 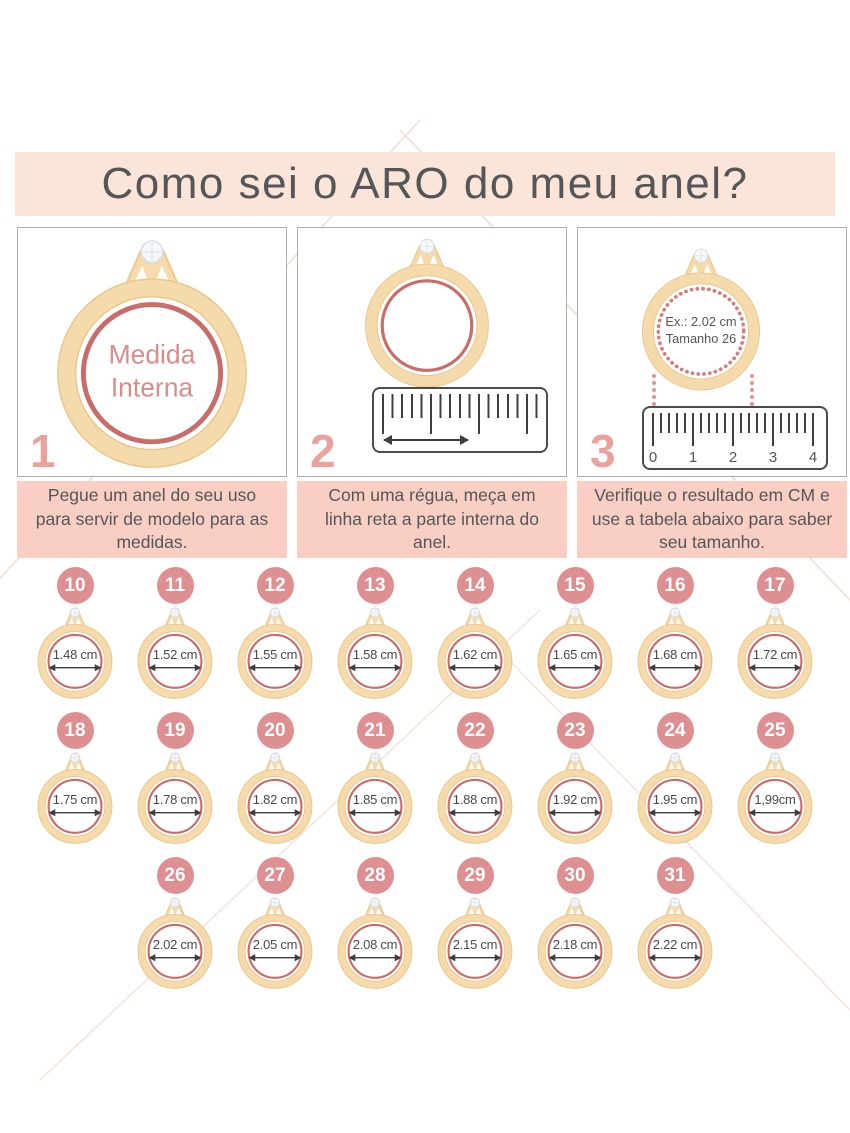 I want to click on ring-measure-label: 1.72 cm, so click(x=775, y=654).